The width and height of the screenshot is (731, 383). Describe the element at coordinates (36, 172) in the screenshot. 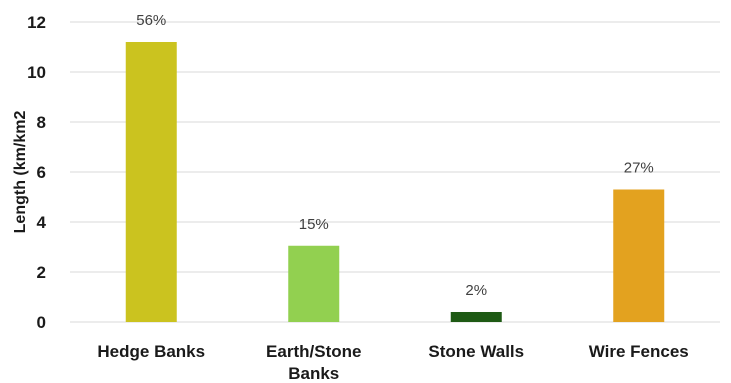

I see `y-axis-ticks: 0 2 4 6 8 10 12` at that location.